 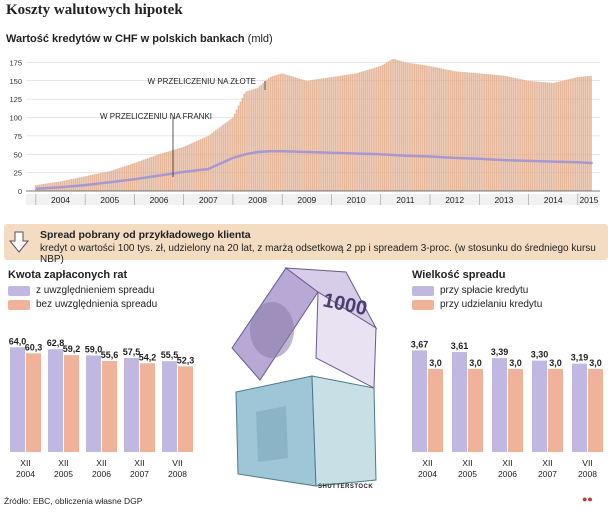 I want to click on x-tick-label: 2012, so click(x=454, y=200).